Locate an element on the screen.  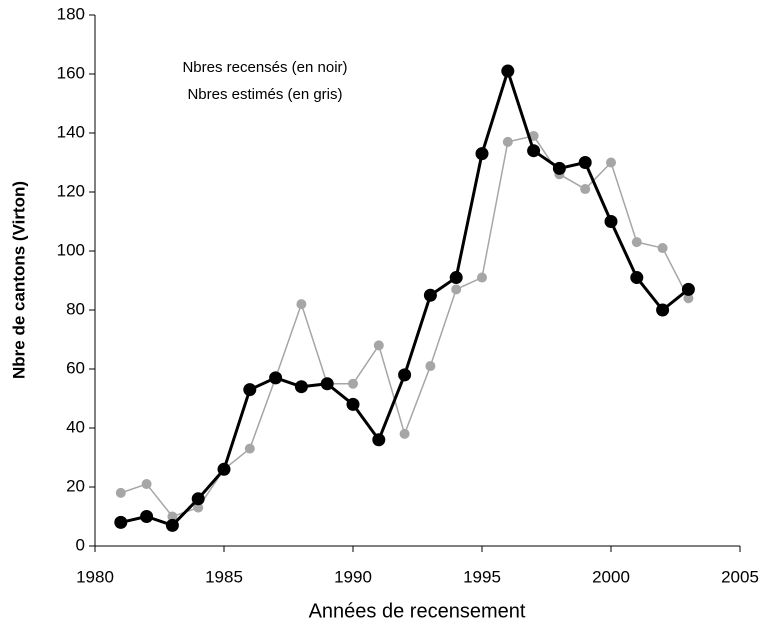
y-tick-label: 20 is located at coordinates (75, 485).